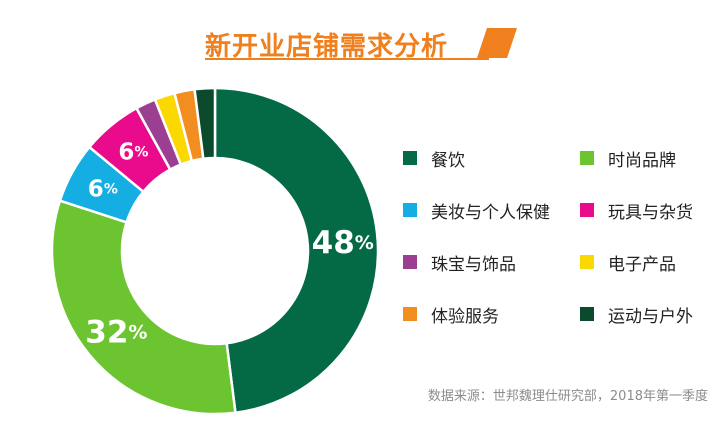 The height and width of the screenshot is (431, 720). What do you see at coordinates (448, 160) in the screenshot?
I see `legend-label: 餐饮` at bounding box center [448, 160].